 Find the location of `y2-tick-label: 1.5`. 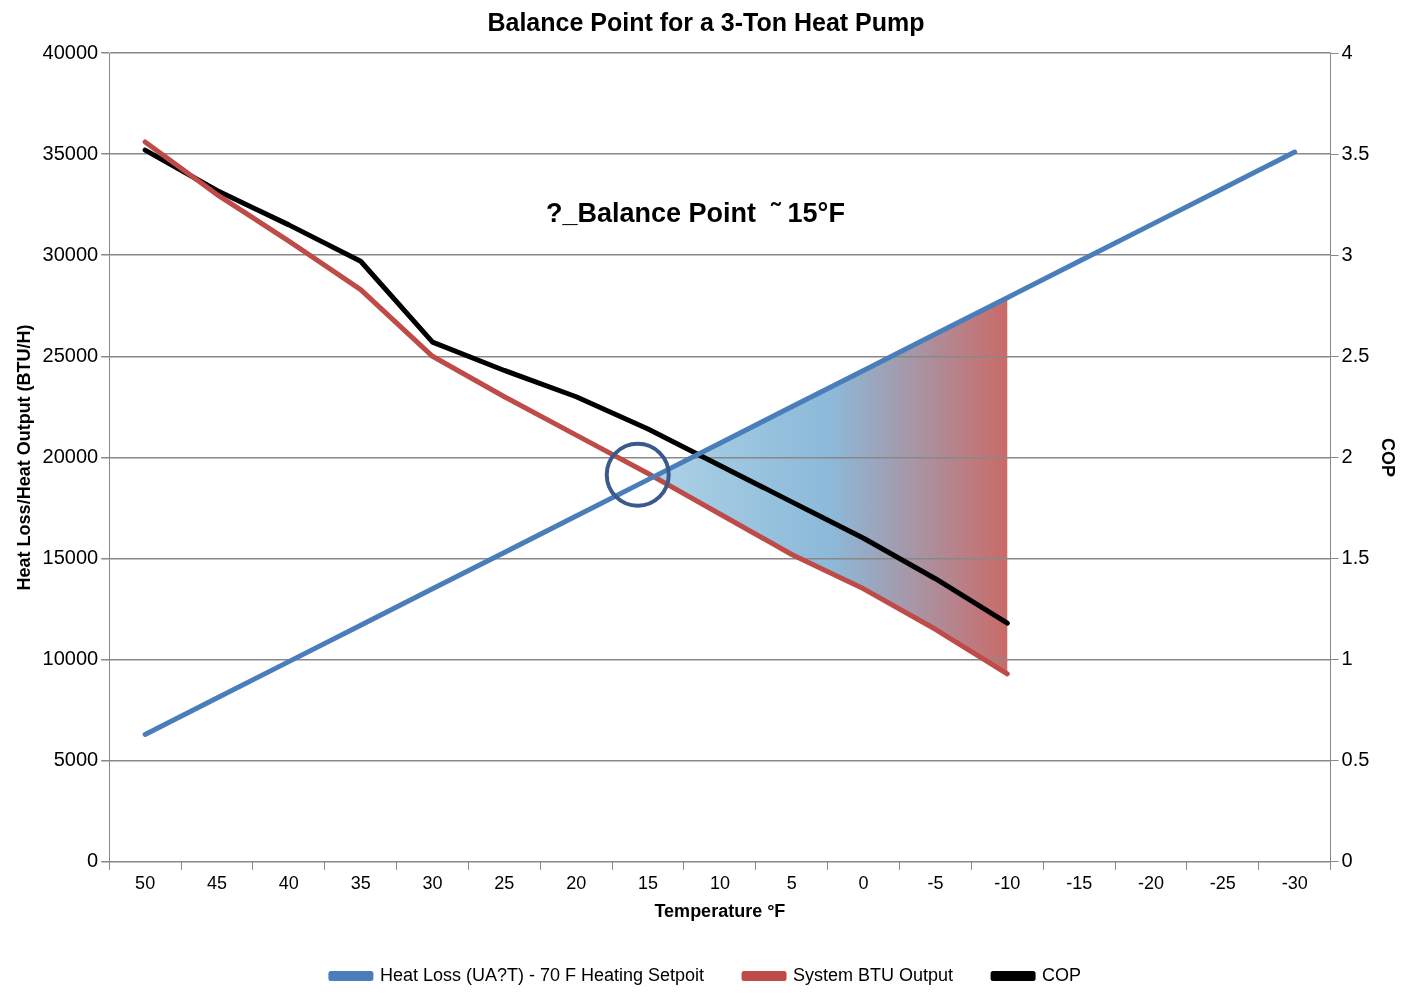

y2-tick-label: 1.5 is located at coordinates (1355, 557).